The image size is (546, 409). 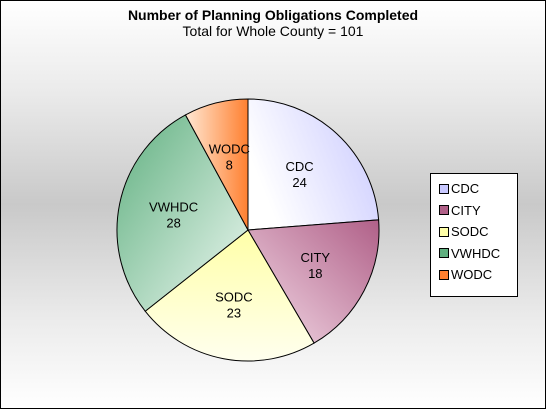 What do you see at coordinates (299, 182) in the screenshot?
I see `slice-value-cdc: 24` at bounding box center [299, 182].